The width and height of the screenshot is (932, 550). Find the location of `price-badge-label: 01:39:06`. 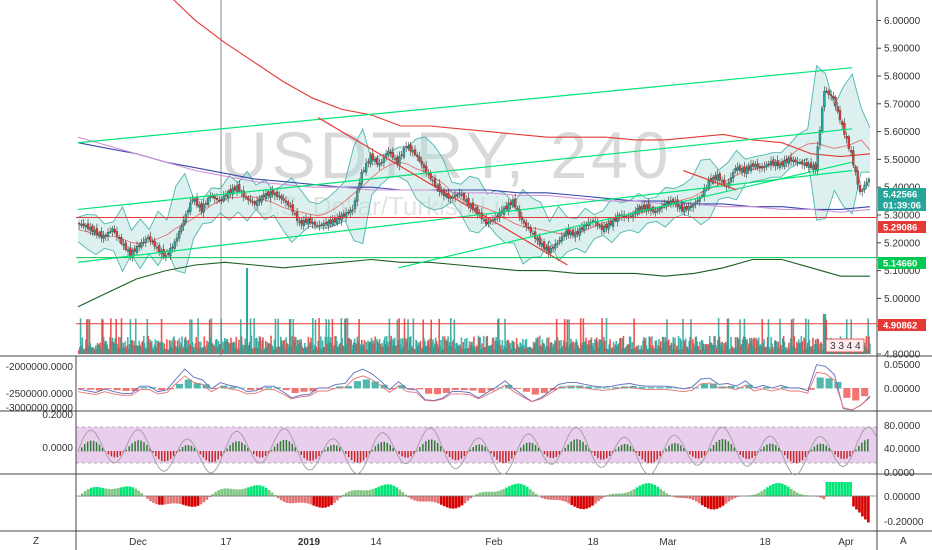

price-badge-label: 01:39:06 is located at coordinates (902, 206).